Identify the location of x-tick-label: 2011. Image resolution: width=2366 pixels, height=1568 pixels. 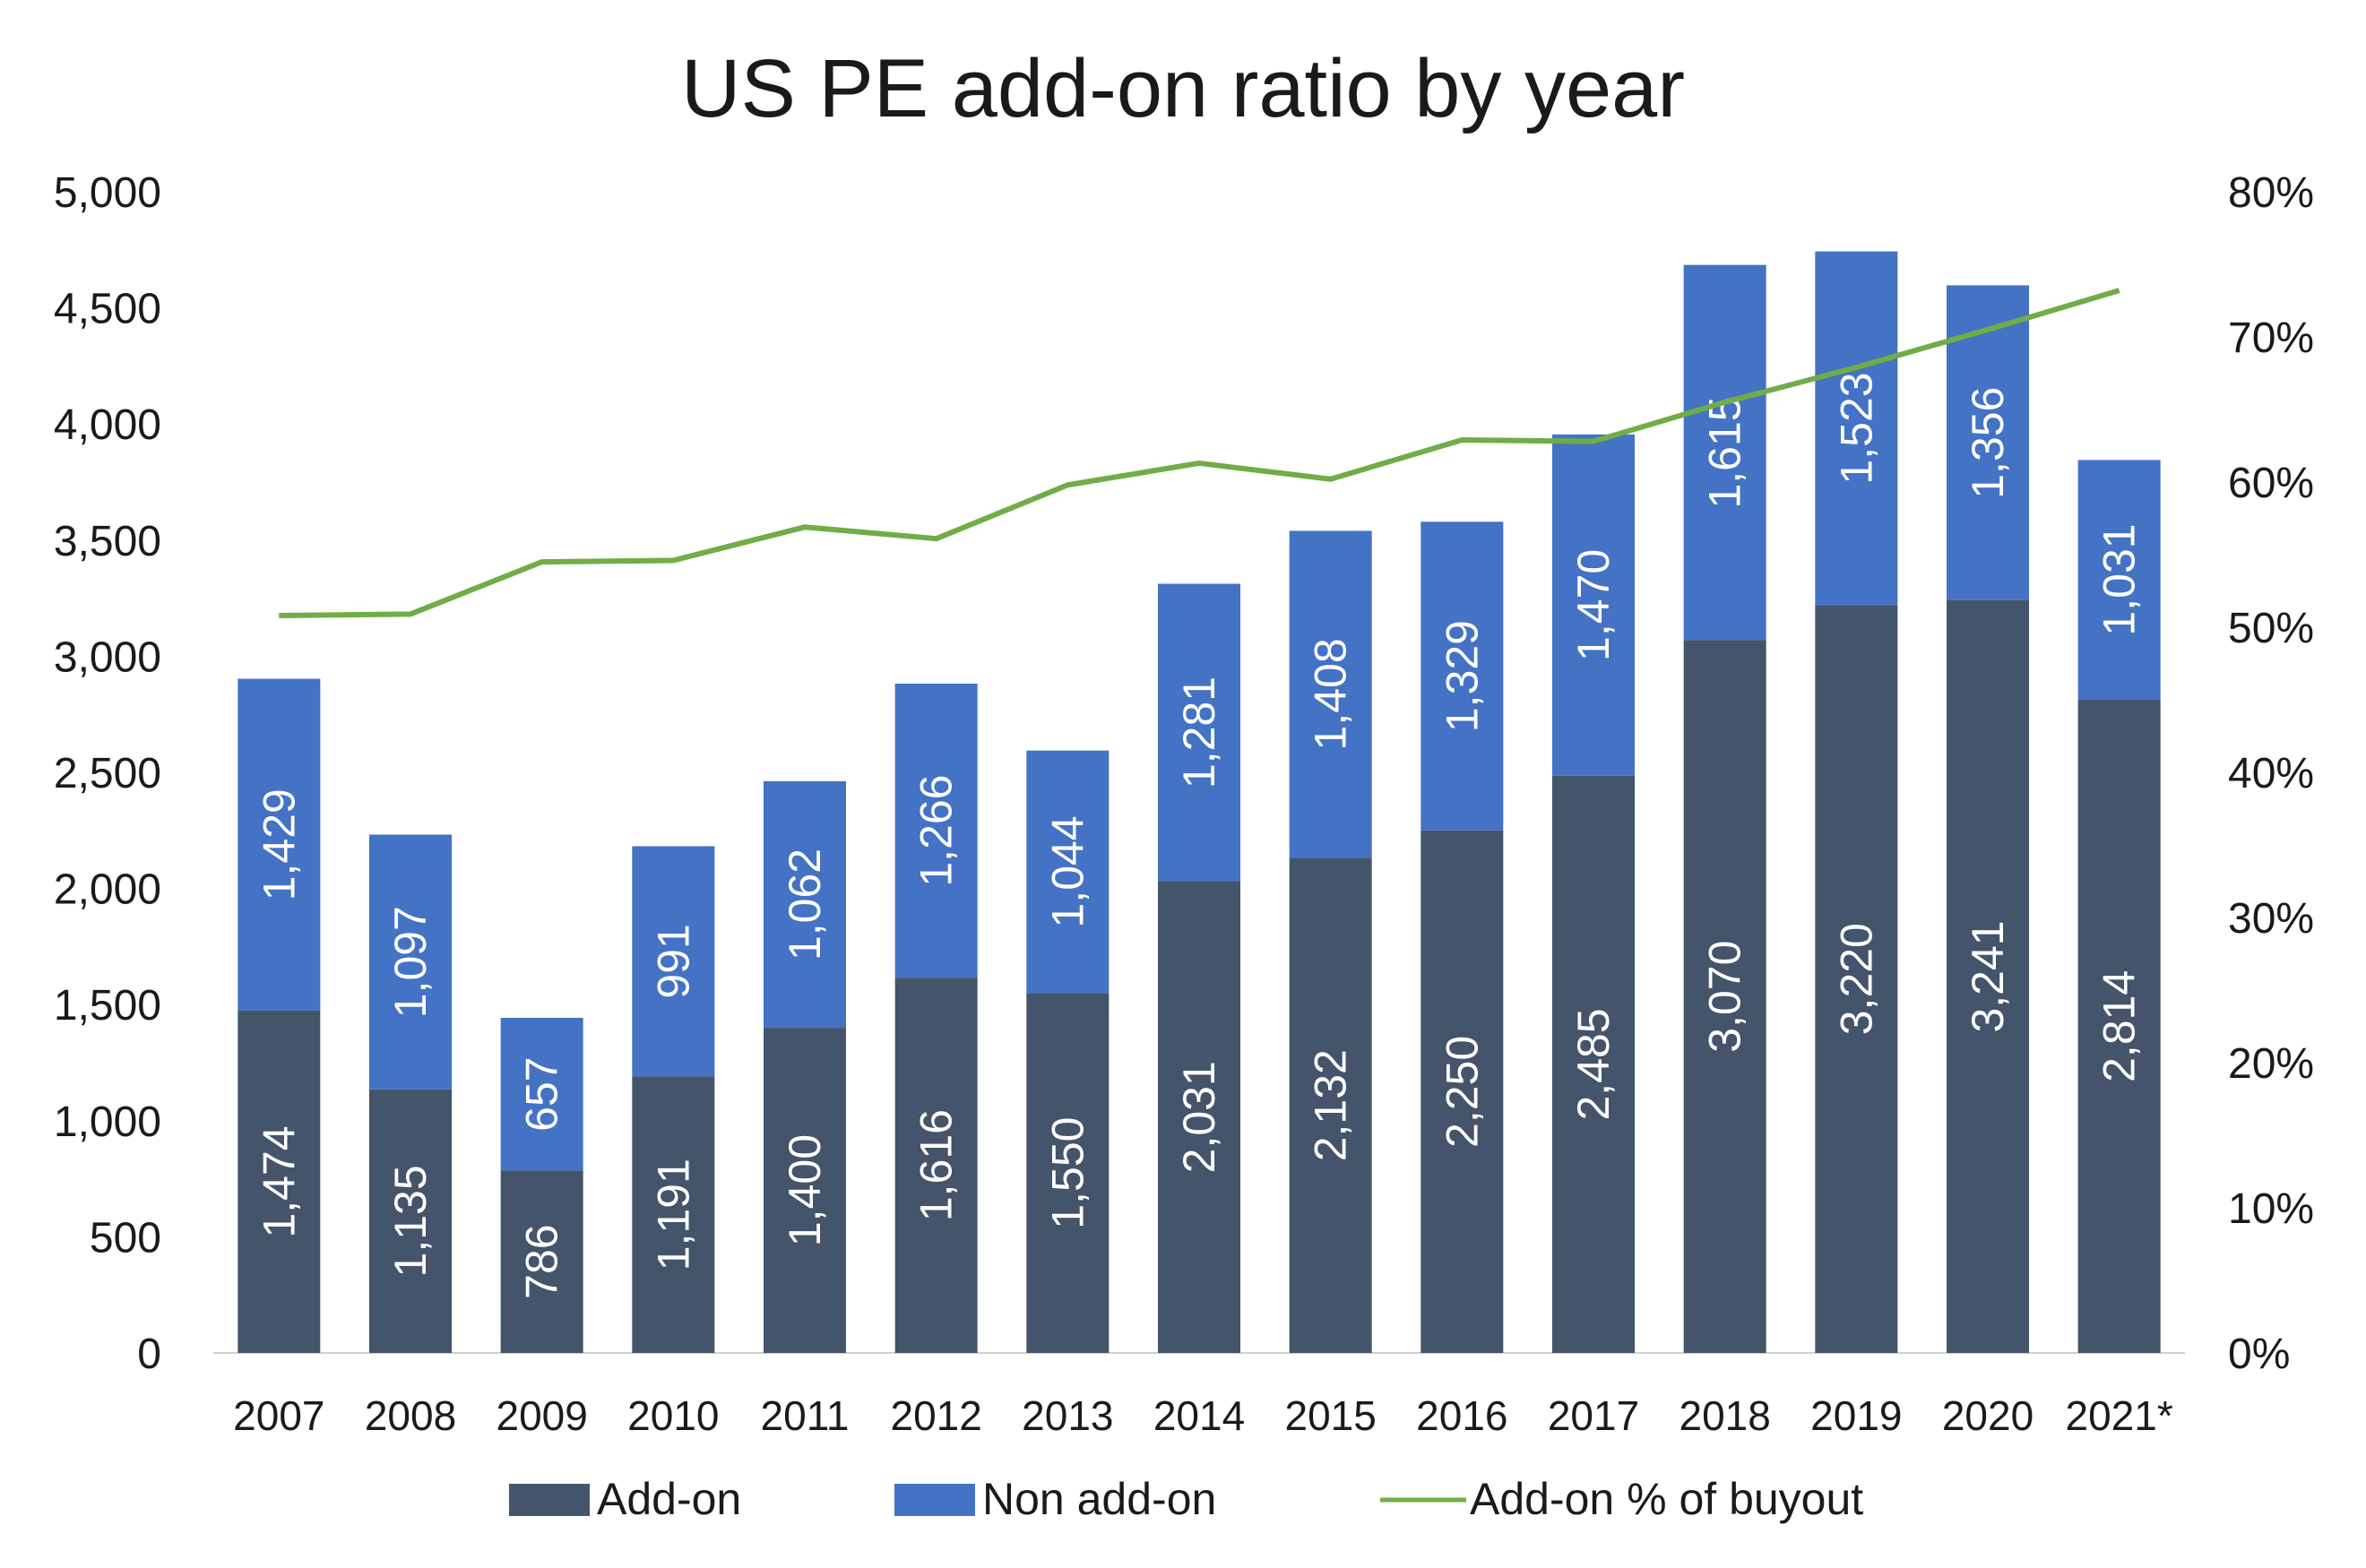
(805, 1415).